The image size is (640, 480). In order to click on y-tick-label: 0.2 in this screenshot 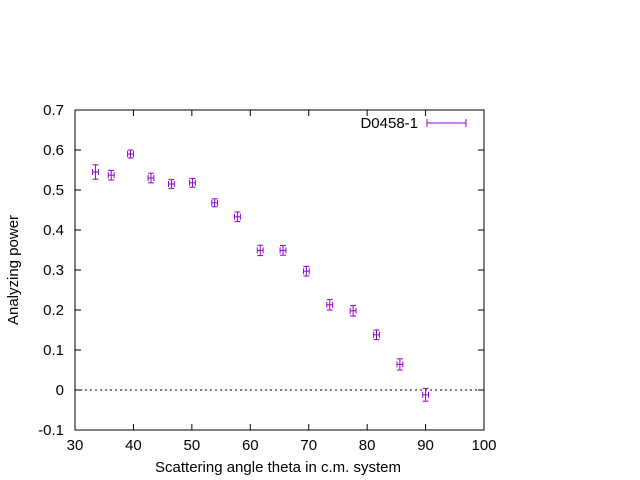, I will do `click(53, 310)`.